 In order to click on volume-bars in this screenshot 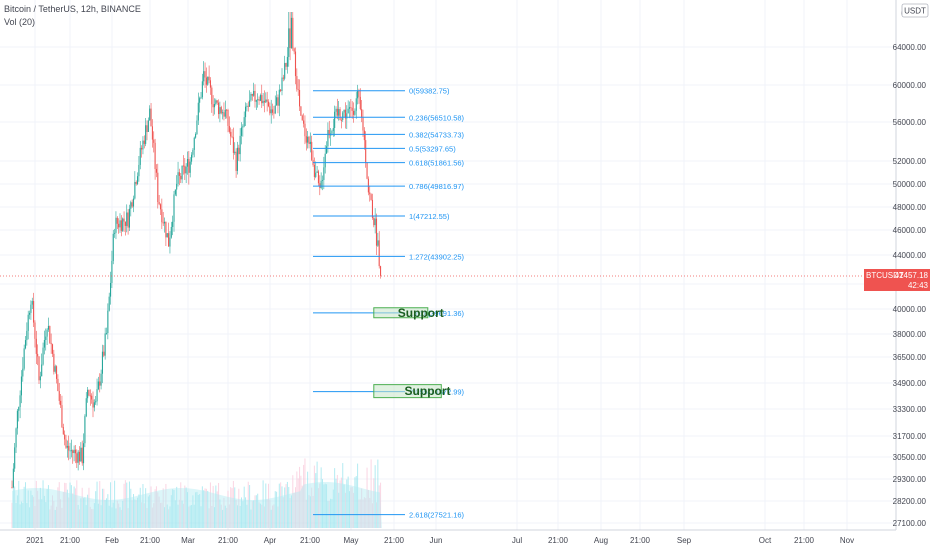, I will do `click(196, 493)`.